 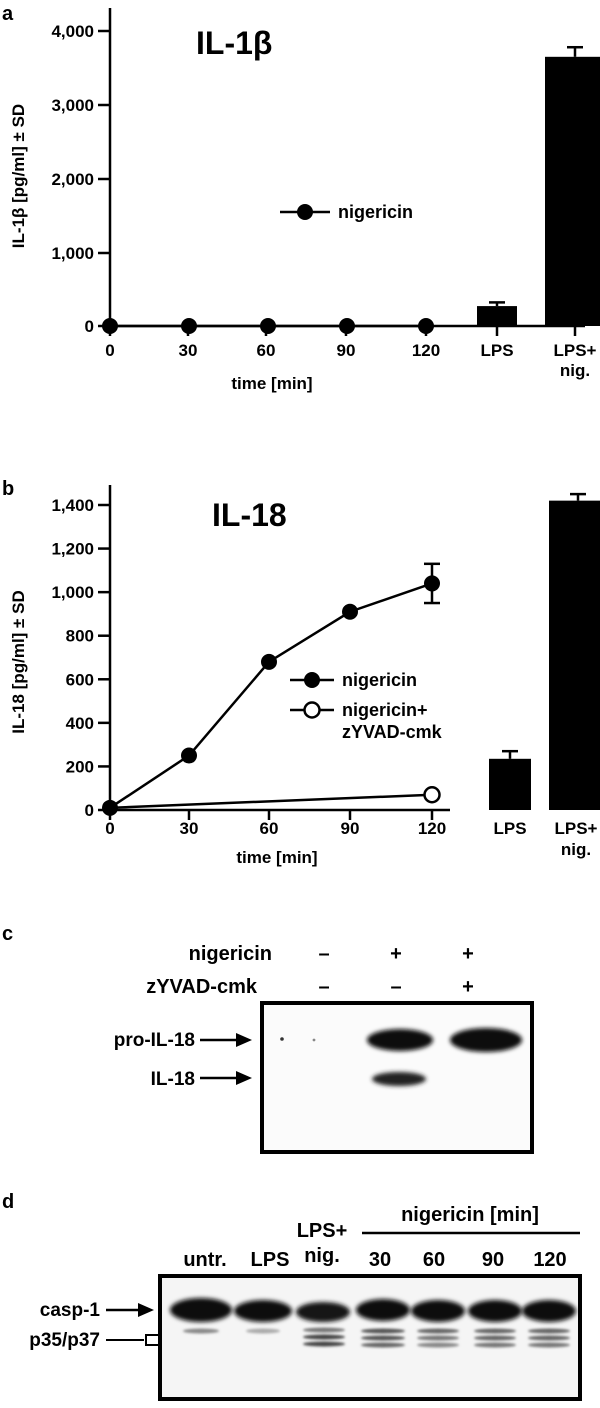 I want to click on chart-b-legend-label: nigericin+, so click(x=385, y=710).